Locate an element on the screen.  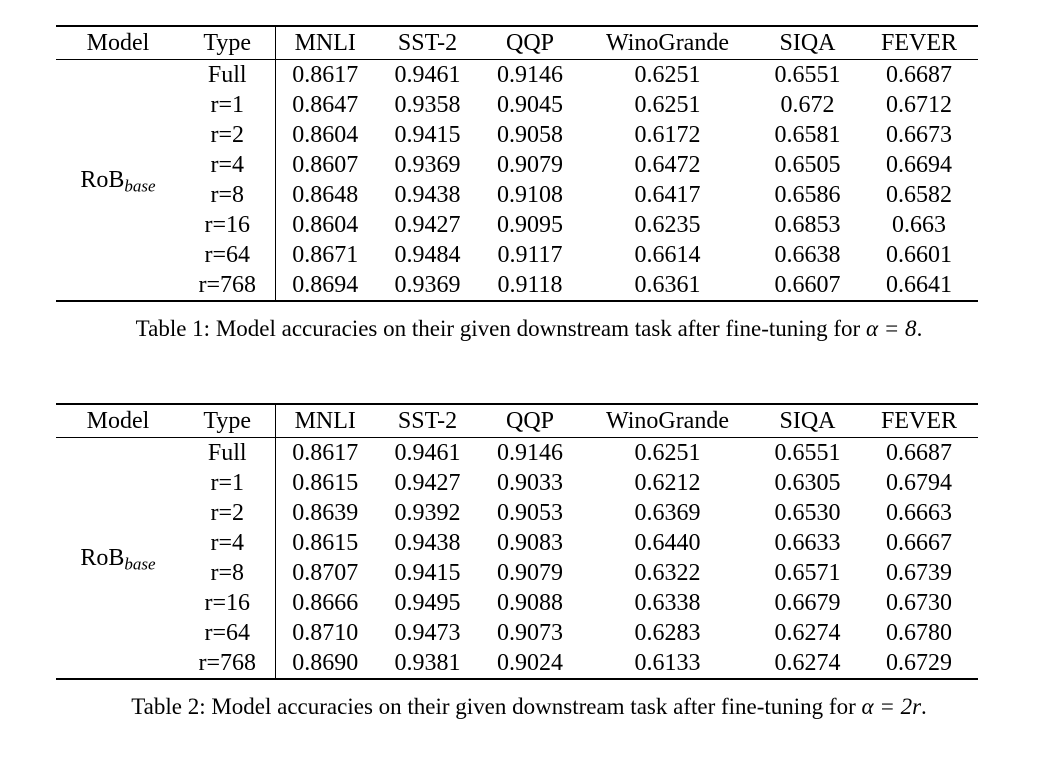
value-cell: 0.6729 is located at coordinates (919, 663).